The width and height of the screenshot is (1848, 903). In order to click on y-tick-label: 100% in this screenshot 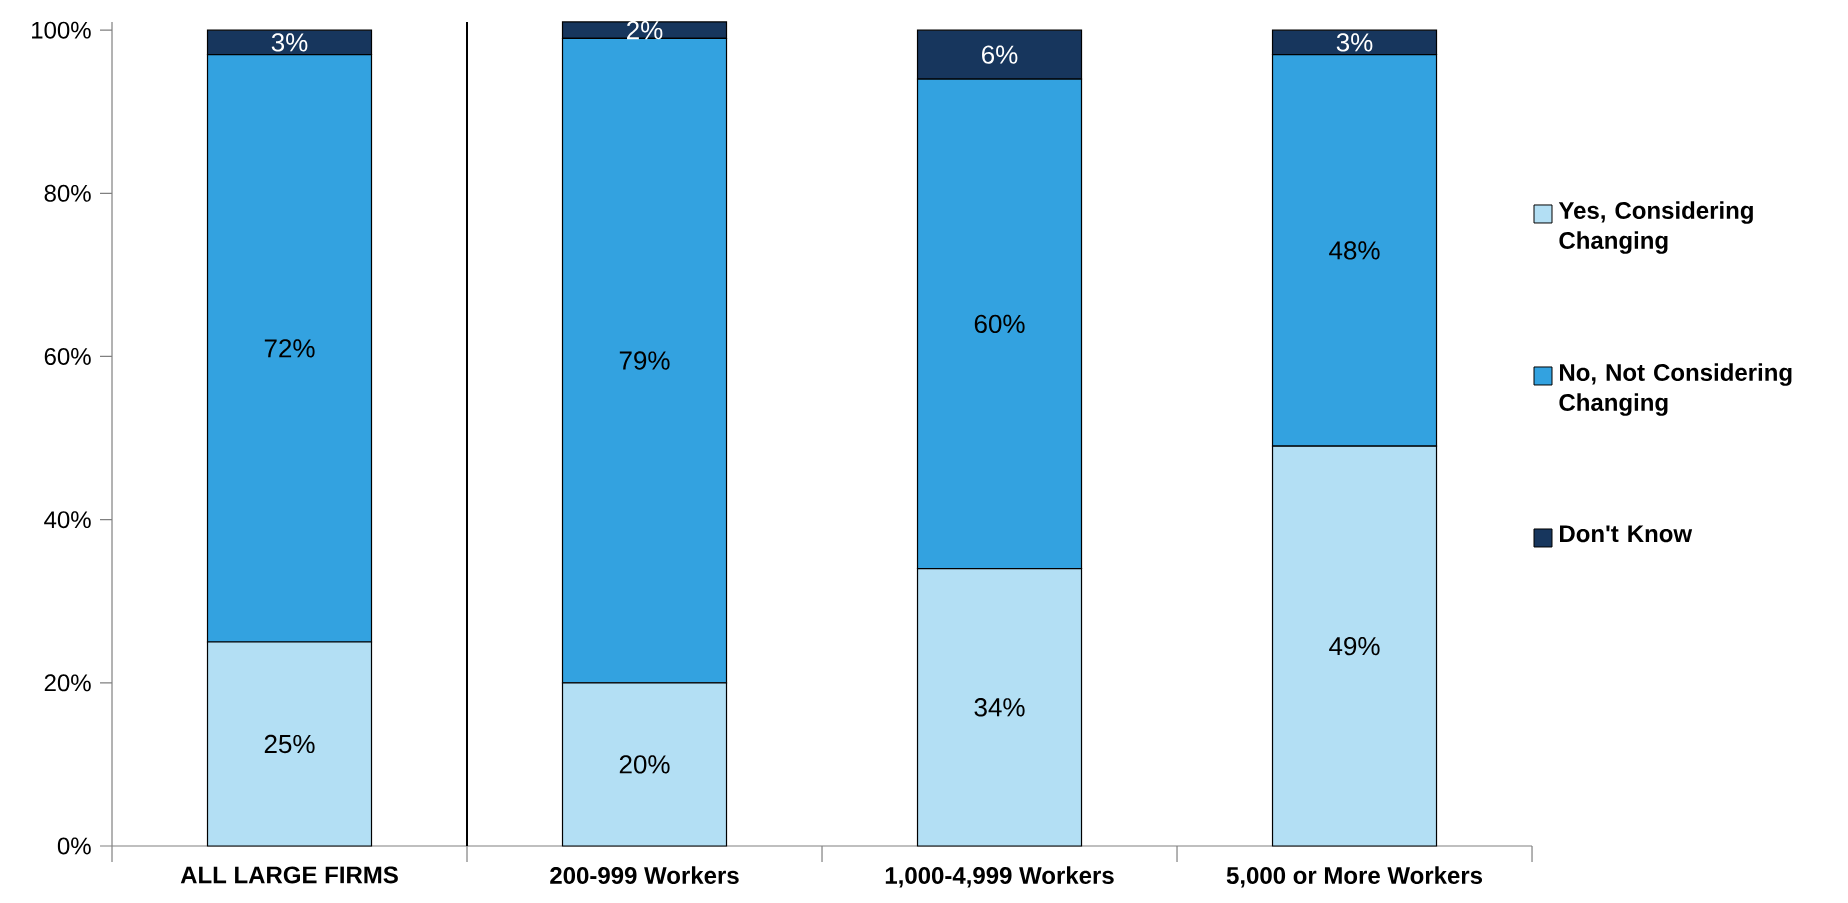, I will do `click(61, 30)`.